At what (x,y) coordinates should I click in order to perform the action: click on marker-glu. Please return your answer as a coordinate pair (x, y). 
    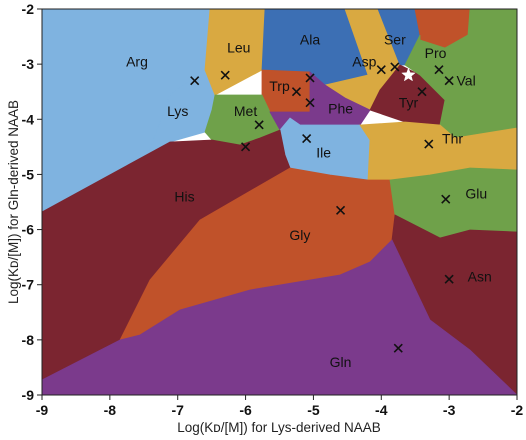
    Looking at the image, I should click on (446, 199).